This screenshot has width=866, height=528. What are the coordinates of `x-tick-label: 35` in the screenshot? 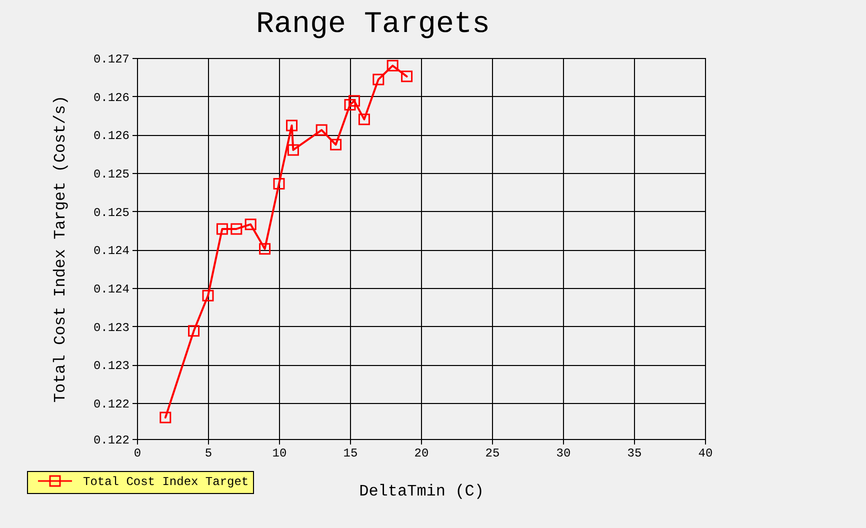 It's located at (634, 453).